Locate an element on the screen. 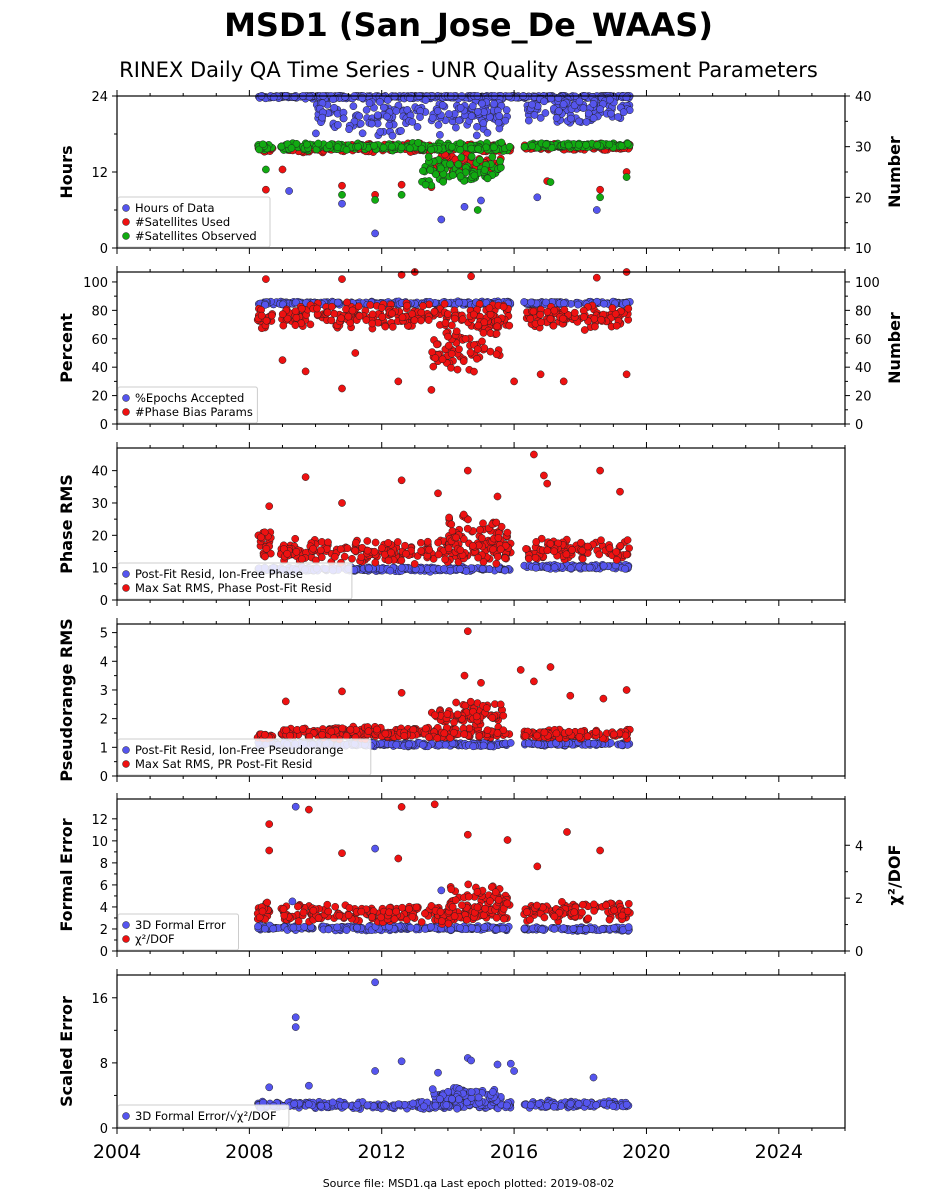  y-right-tick-label: 20 is located at coordinates (863, 397).